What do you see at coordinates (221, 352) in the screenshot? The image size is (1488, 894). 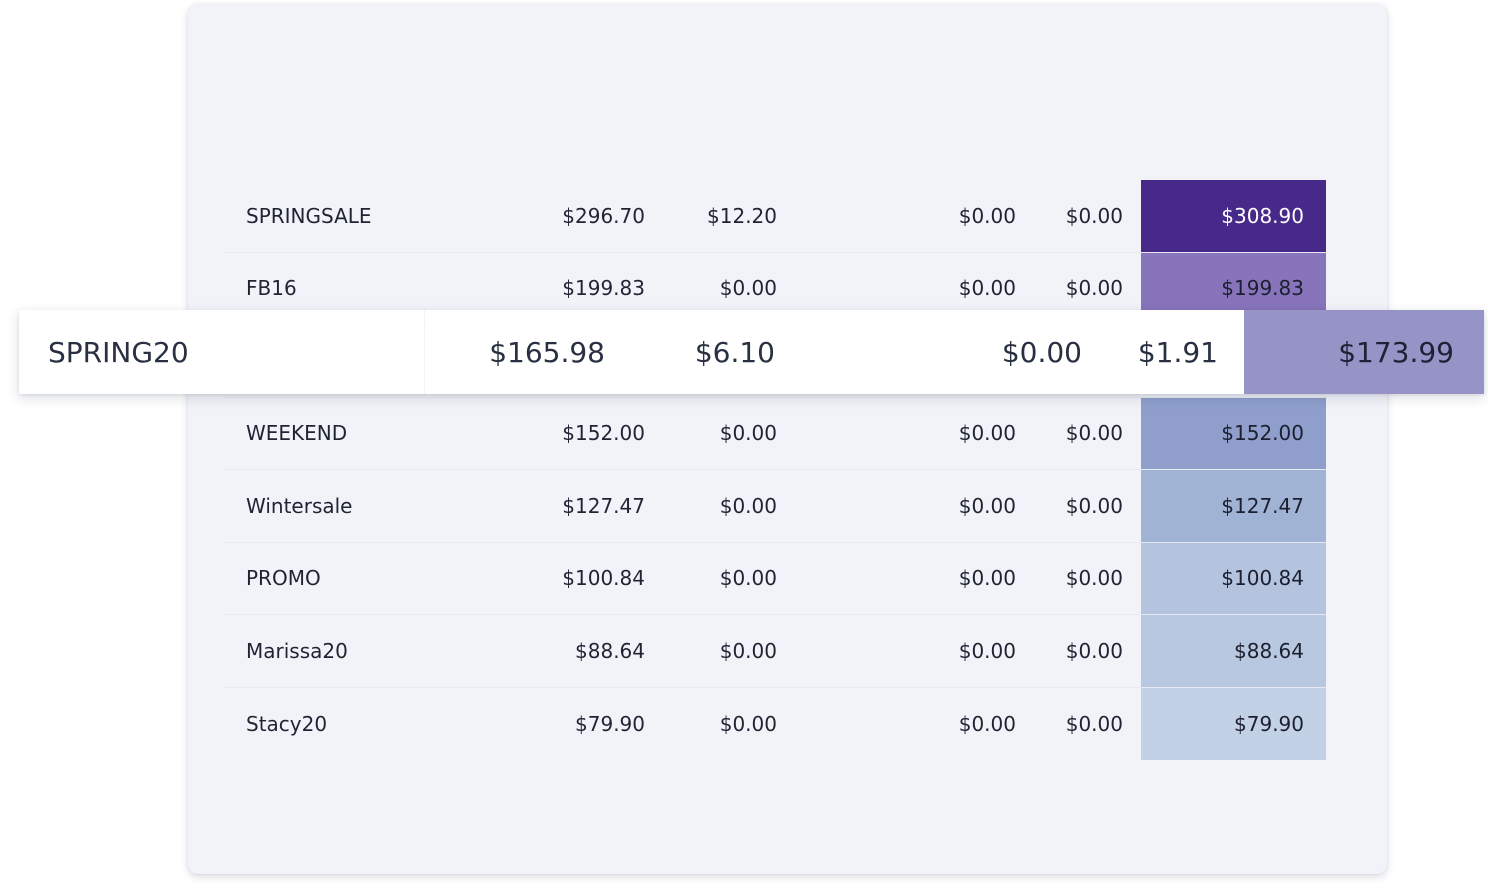 I see `highlighted-code-card: SPRING20` at bounding box center [221, 352].